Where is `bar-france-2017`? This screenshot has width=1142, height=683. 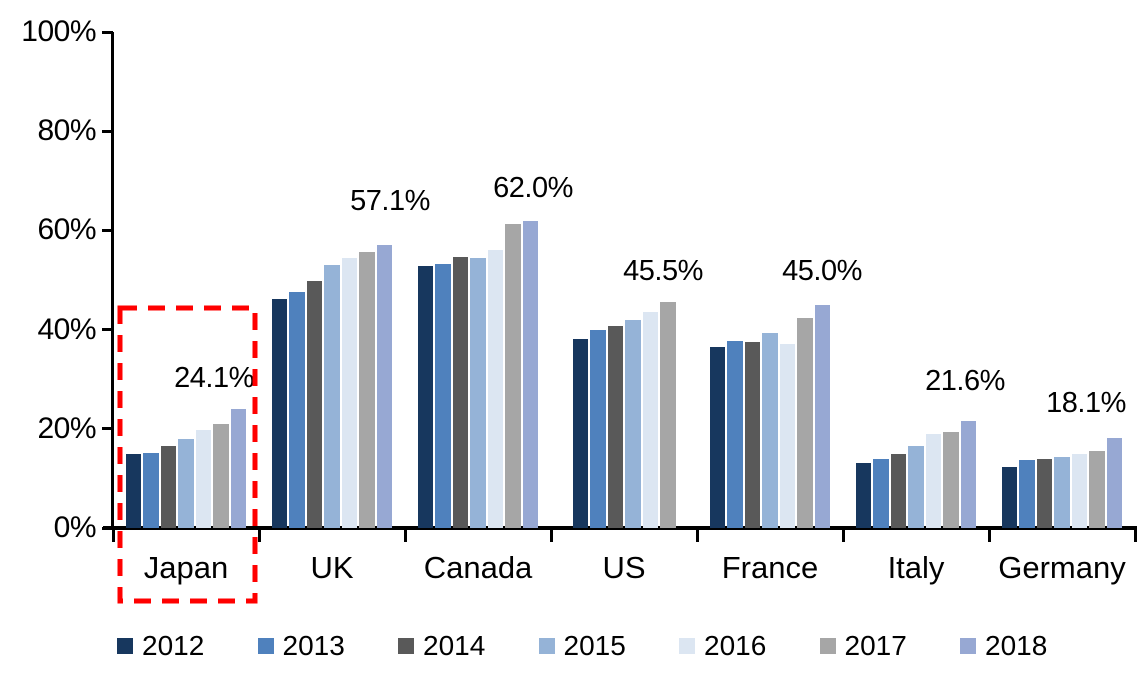 bar-france-2017 is located at coordinates (805, 423).